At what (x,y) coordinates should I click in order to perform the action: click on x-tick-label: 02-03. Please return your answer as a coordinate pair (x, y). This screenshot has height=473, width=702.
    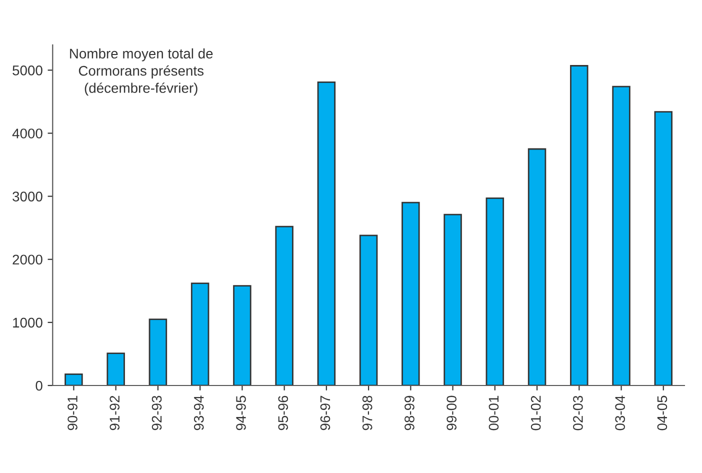
    Looking at the image, I should click on (578, 413).